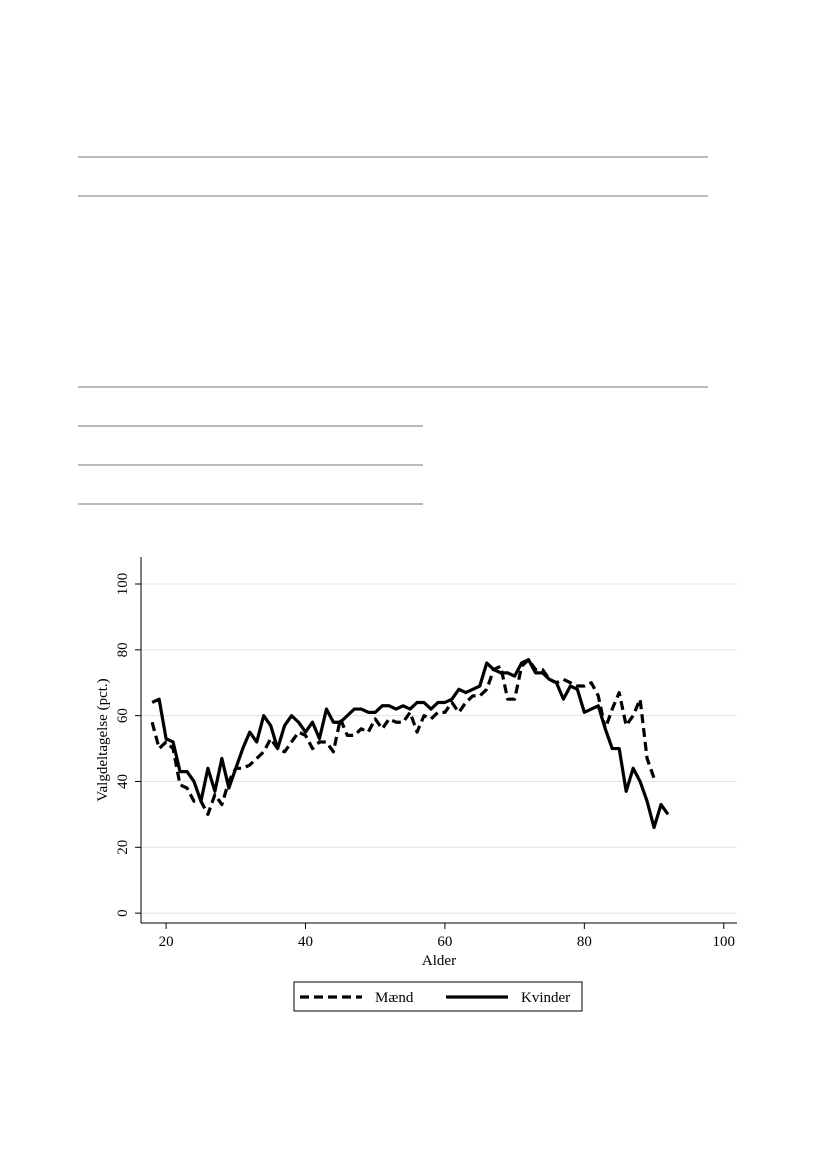 Image resolution: width=827 pixels, height=1174 pixels. I want to click on y-tick-label: 20, so click(123, 847).